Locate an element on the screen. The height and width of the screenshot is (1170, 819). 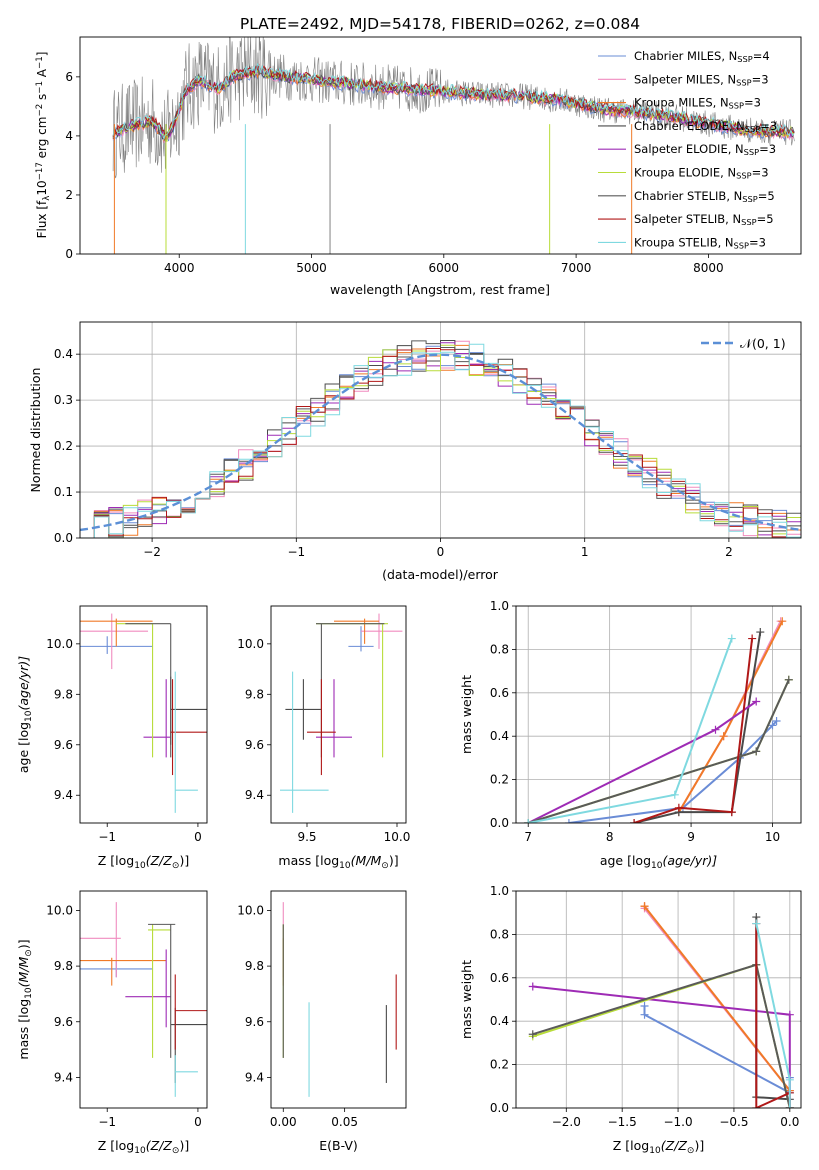
gaussian-curve is located at coordinates (440, 442).